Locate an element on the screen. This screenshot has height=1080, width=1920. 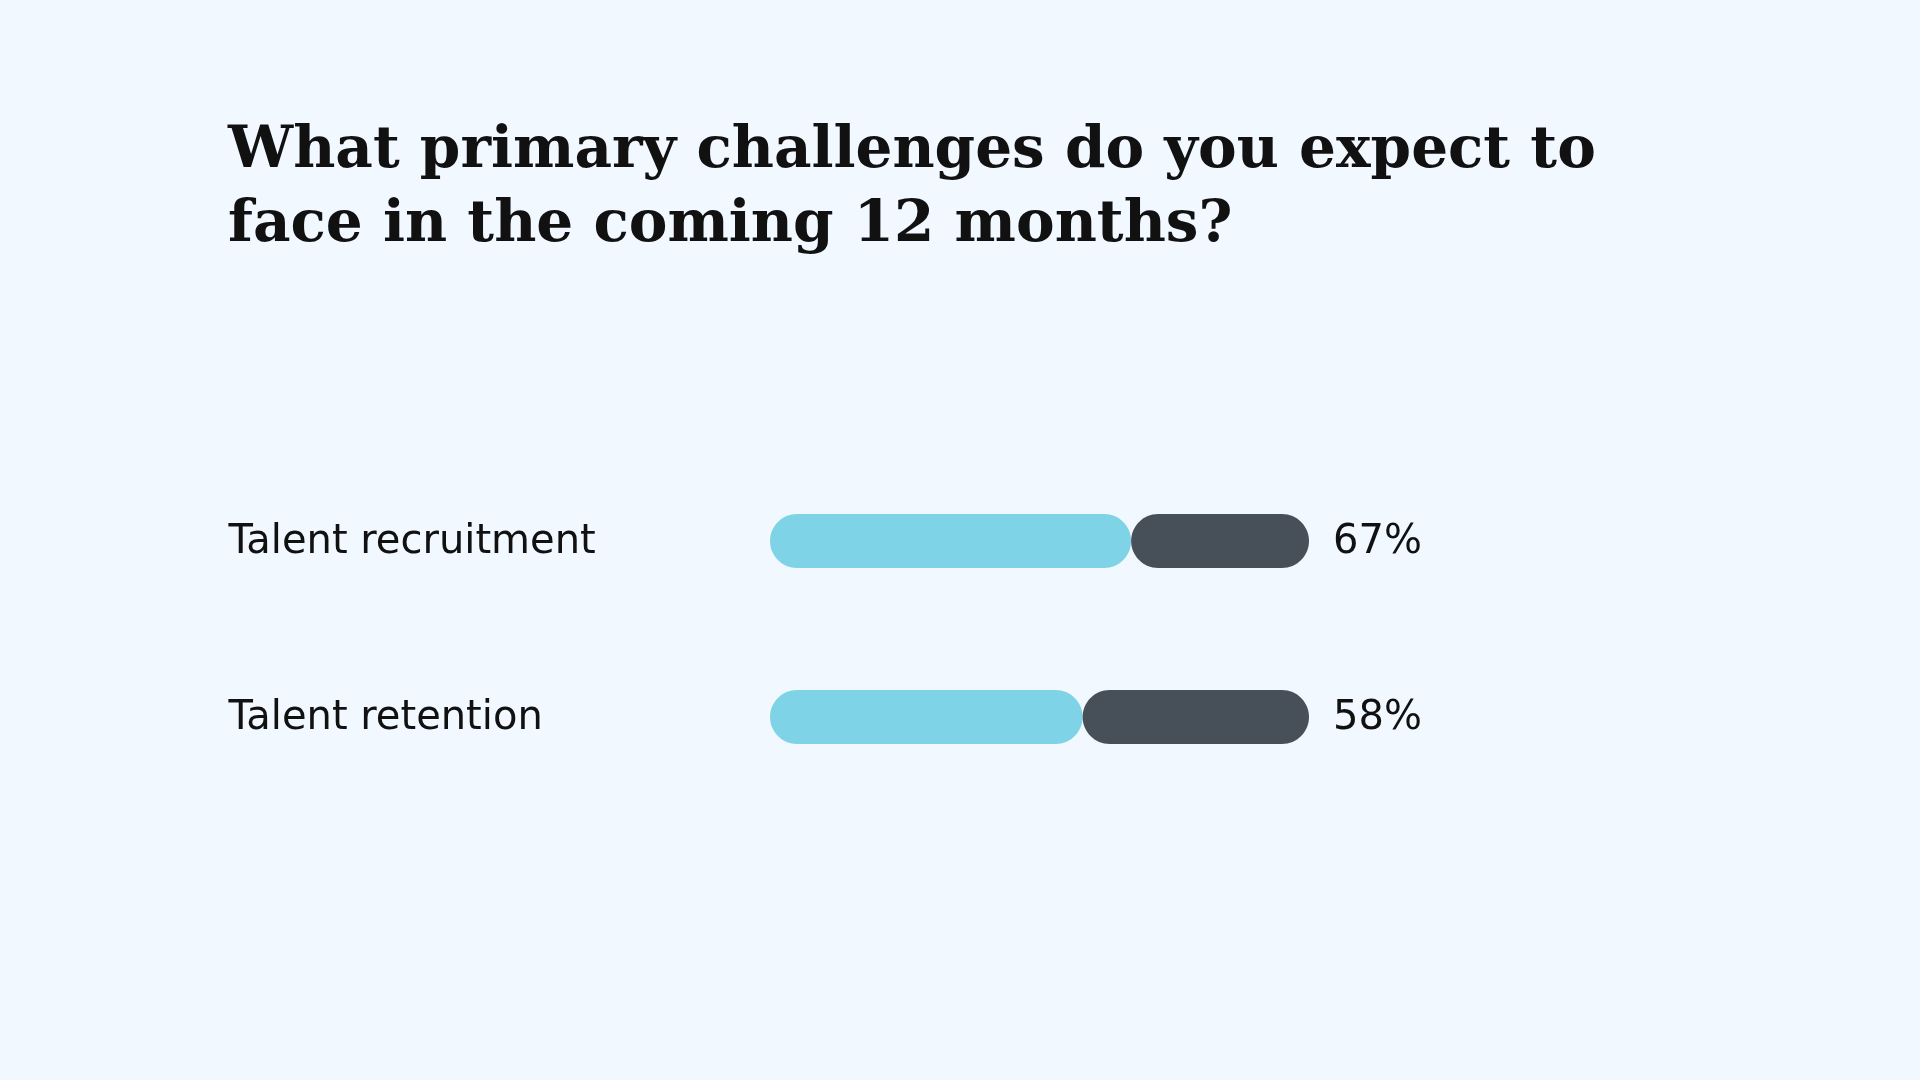
y-tick-label: Talent recruitment is located at coordinates (411, 539).